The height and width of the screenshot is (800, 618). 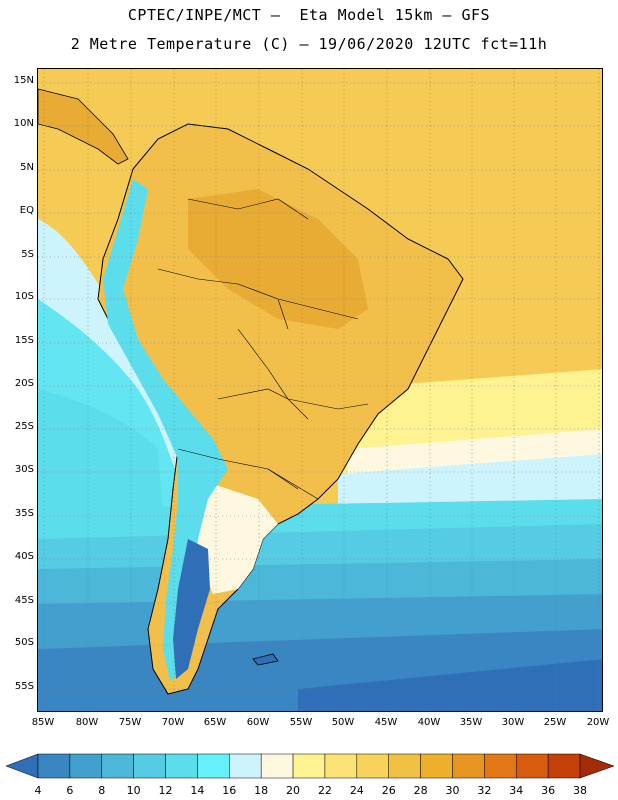 What do you see at coordinates (70, 790) in the screenshot?
I see `colorbar-label: 6` at bounding box center [70, 790].